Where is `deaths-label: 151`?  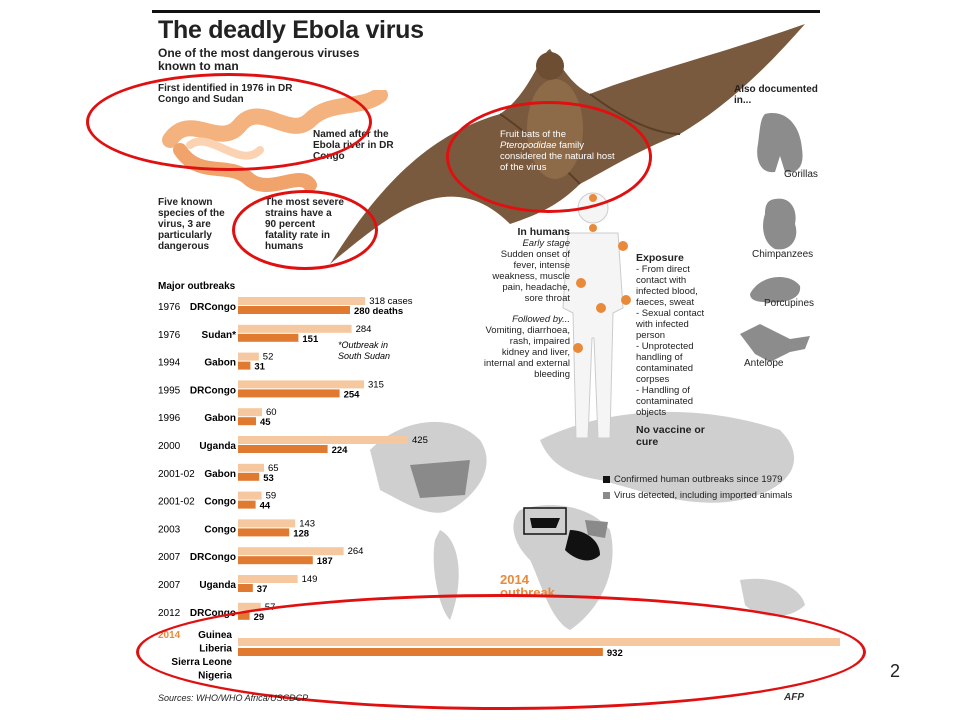 deaths-label: 151 is located at coordinates (310, 339).